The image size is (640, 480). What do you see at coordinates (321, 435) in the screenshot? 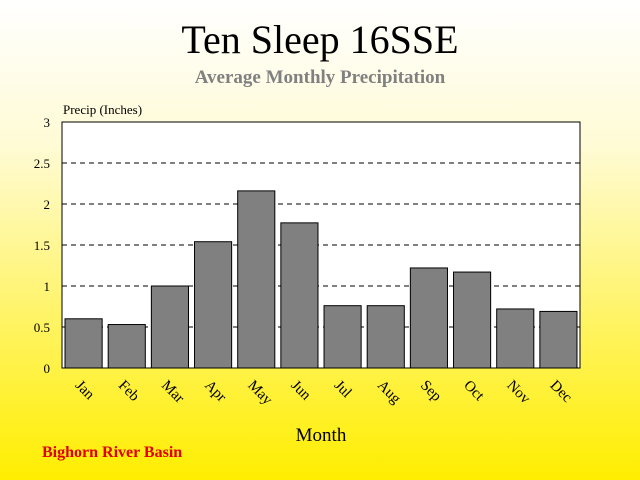
I see `x-axis-label: Month` at bounding box center [321, 435].